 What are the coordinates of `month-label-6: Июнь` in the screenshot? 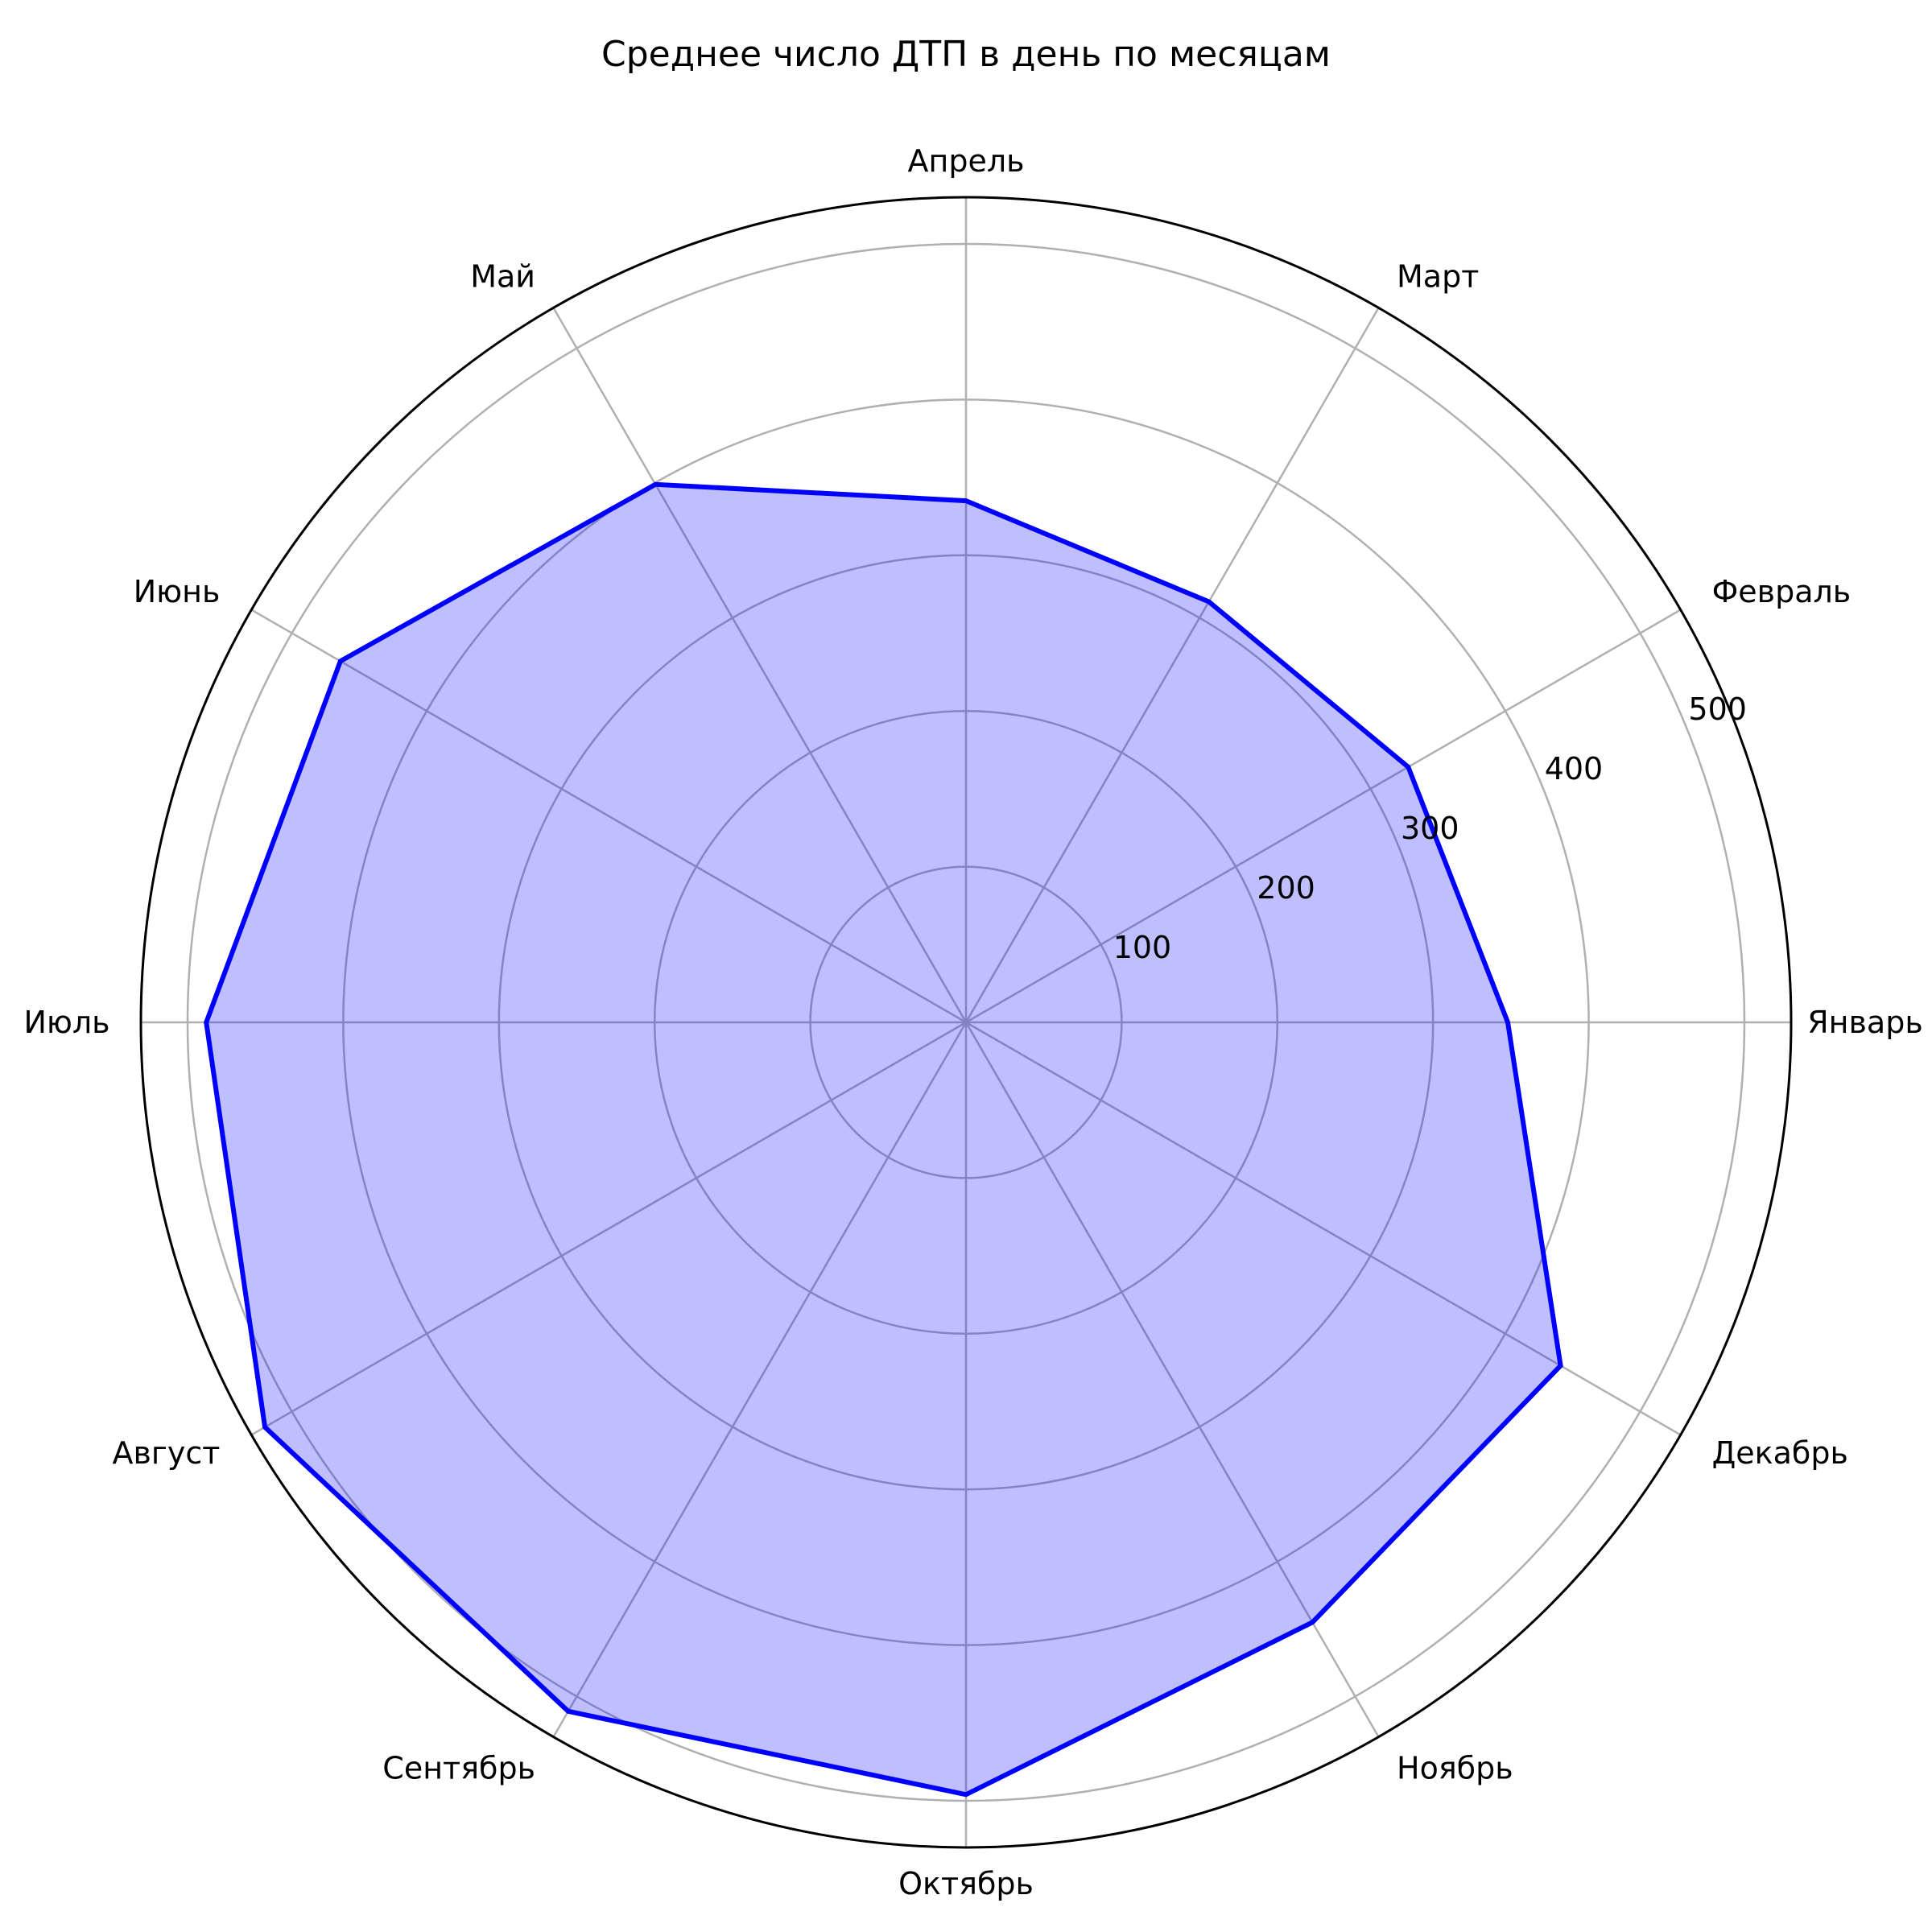 It's located at (177, 591).